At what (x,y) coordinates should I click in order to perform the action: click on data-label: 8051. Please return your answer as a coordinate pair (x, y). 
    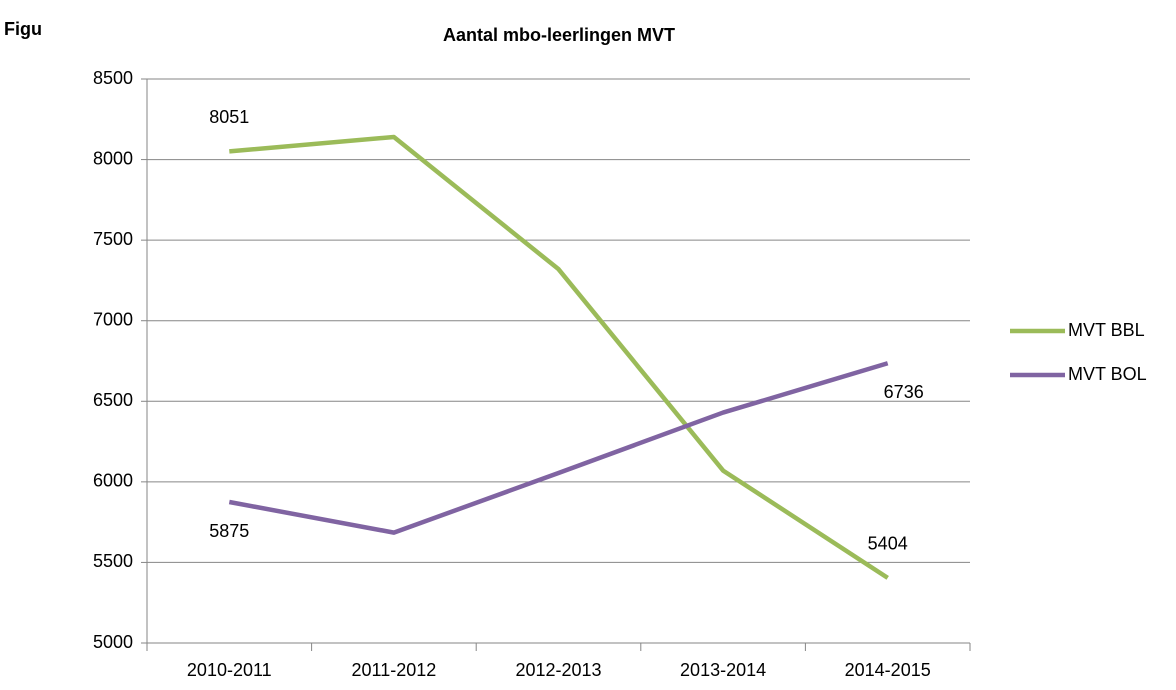
    Looking at the image, I should click on (229, 117).